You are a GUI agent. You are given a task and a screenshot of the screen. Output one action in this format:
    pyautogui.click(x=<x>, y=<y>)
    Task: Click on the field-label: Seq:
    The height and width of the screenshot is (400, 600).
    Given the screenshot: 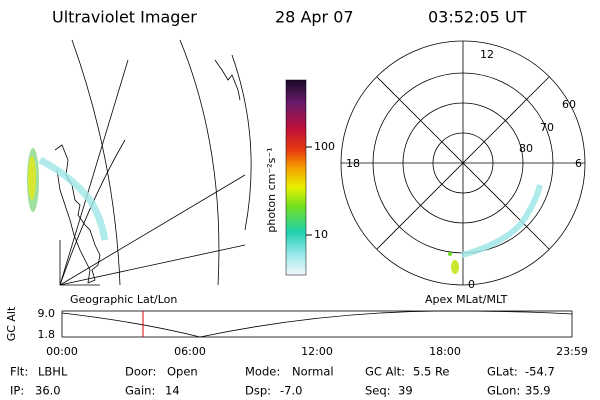 What is the action you would take?
    pyautogui.click(x=378, y=391)
    